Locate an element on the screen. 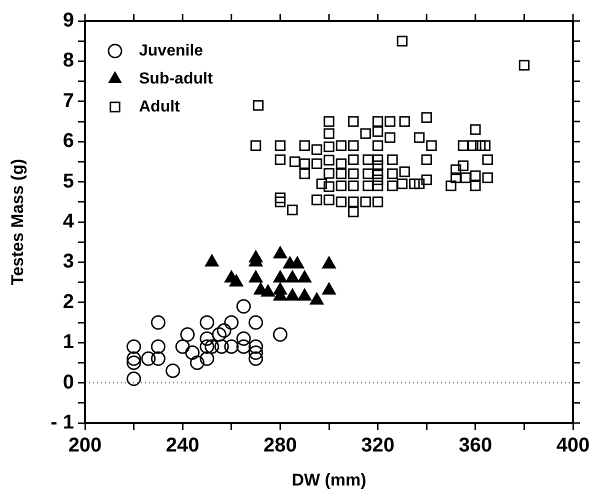 This screenshot has height=491, width=602. y-tick-label: 8 is located at coordinates (68, 61).